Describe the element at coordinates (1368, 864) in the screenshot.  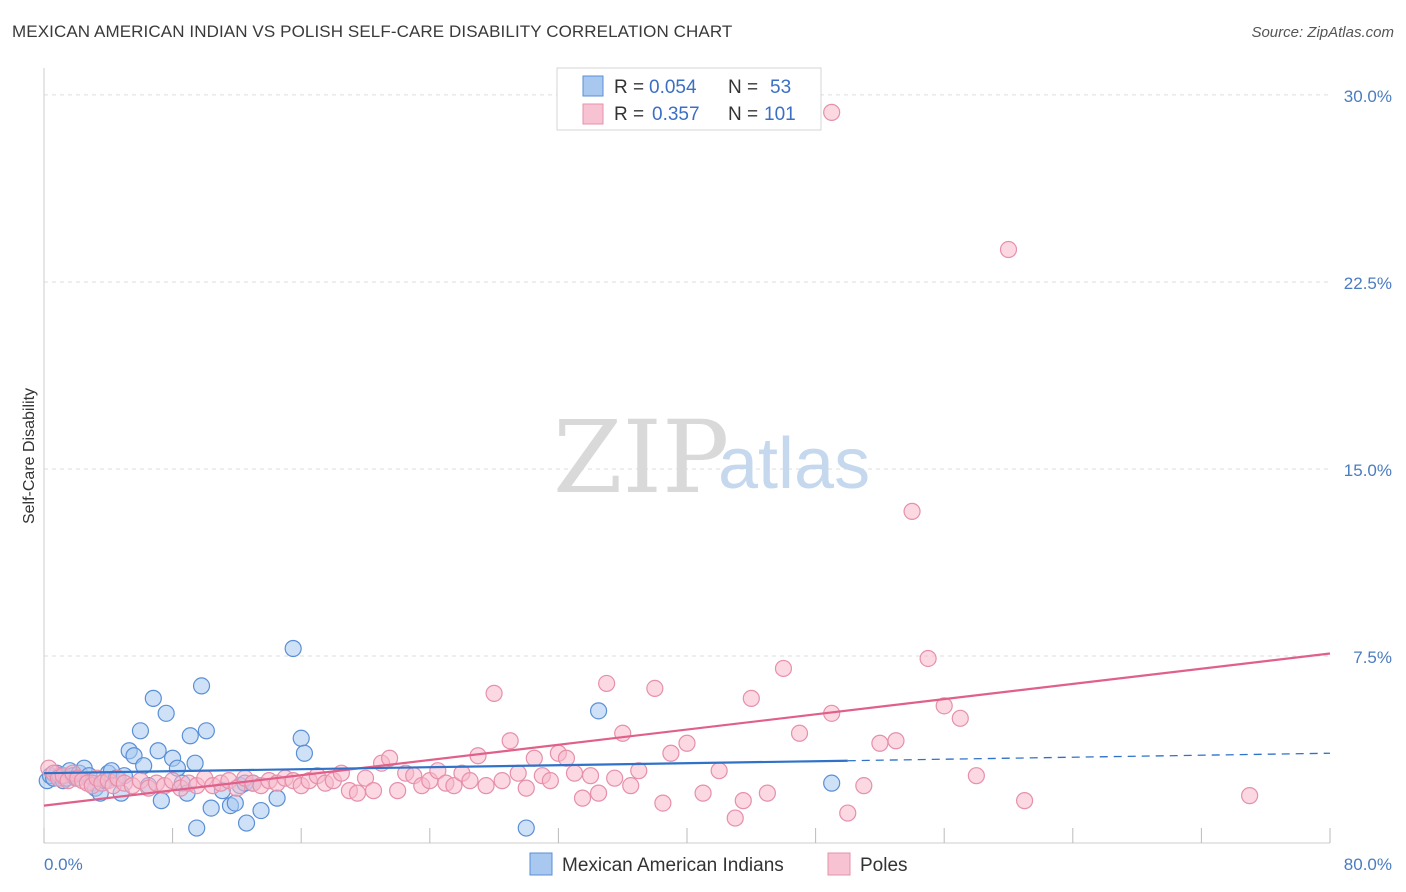
I see `x-tick-label-1: 80.0%` at that location.